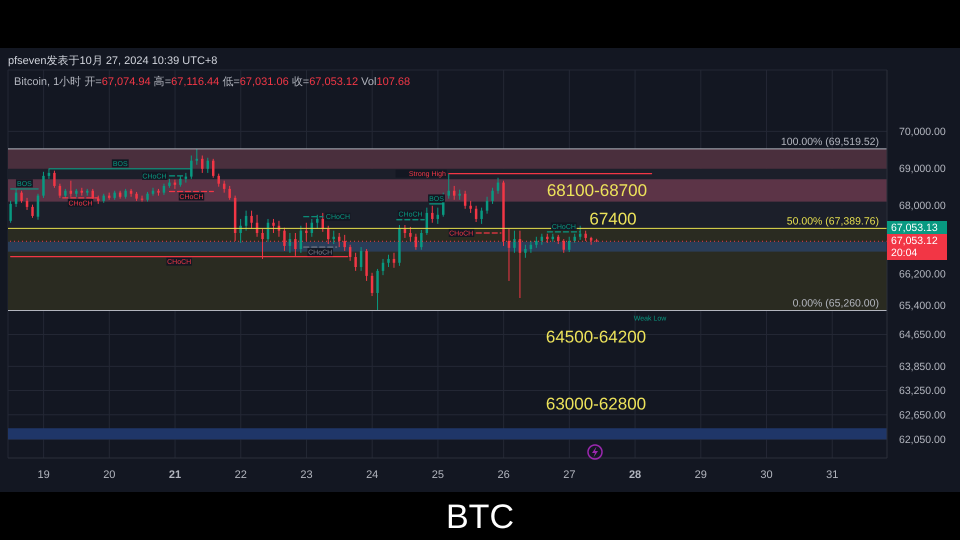 The height and width of the screenshot is (540, 960). I want to click on x-tick-label: 30, so click(766, 475).